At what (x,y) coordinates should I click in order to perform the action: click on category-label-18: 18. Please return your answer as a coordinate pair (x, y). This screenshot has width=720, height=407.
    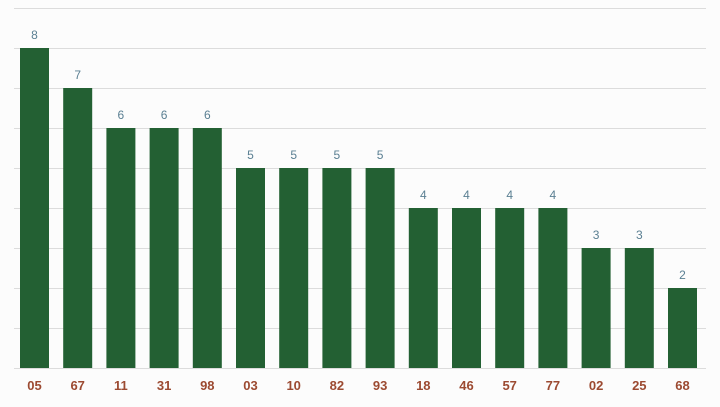
    Looking at the image, I should click on (423, 385).